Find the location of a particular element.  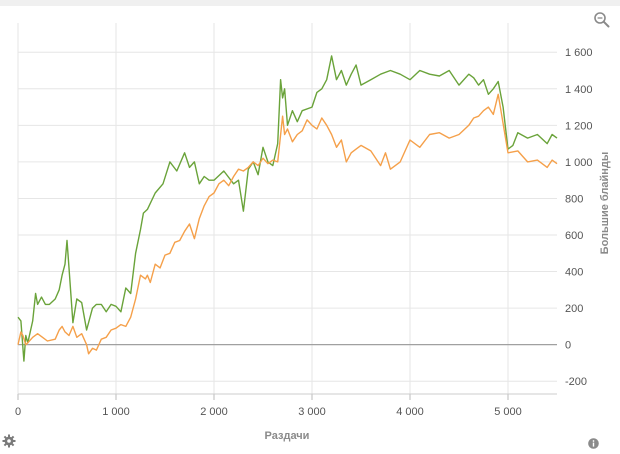

x-tick-label: 3 000 is located at coordinates (312, 412).